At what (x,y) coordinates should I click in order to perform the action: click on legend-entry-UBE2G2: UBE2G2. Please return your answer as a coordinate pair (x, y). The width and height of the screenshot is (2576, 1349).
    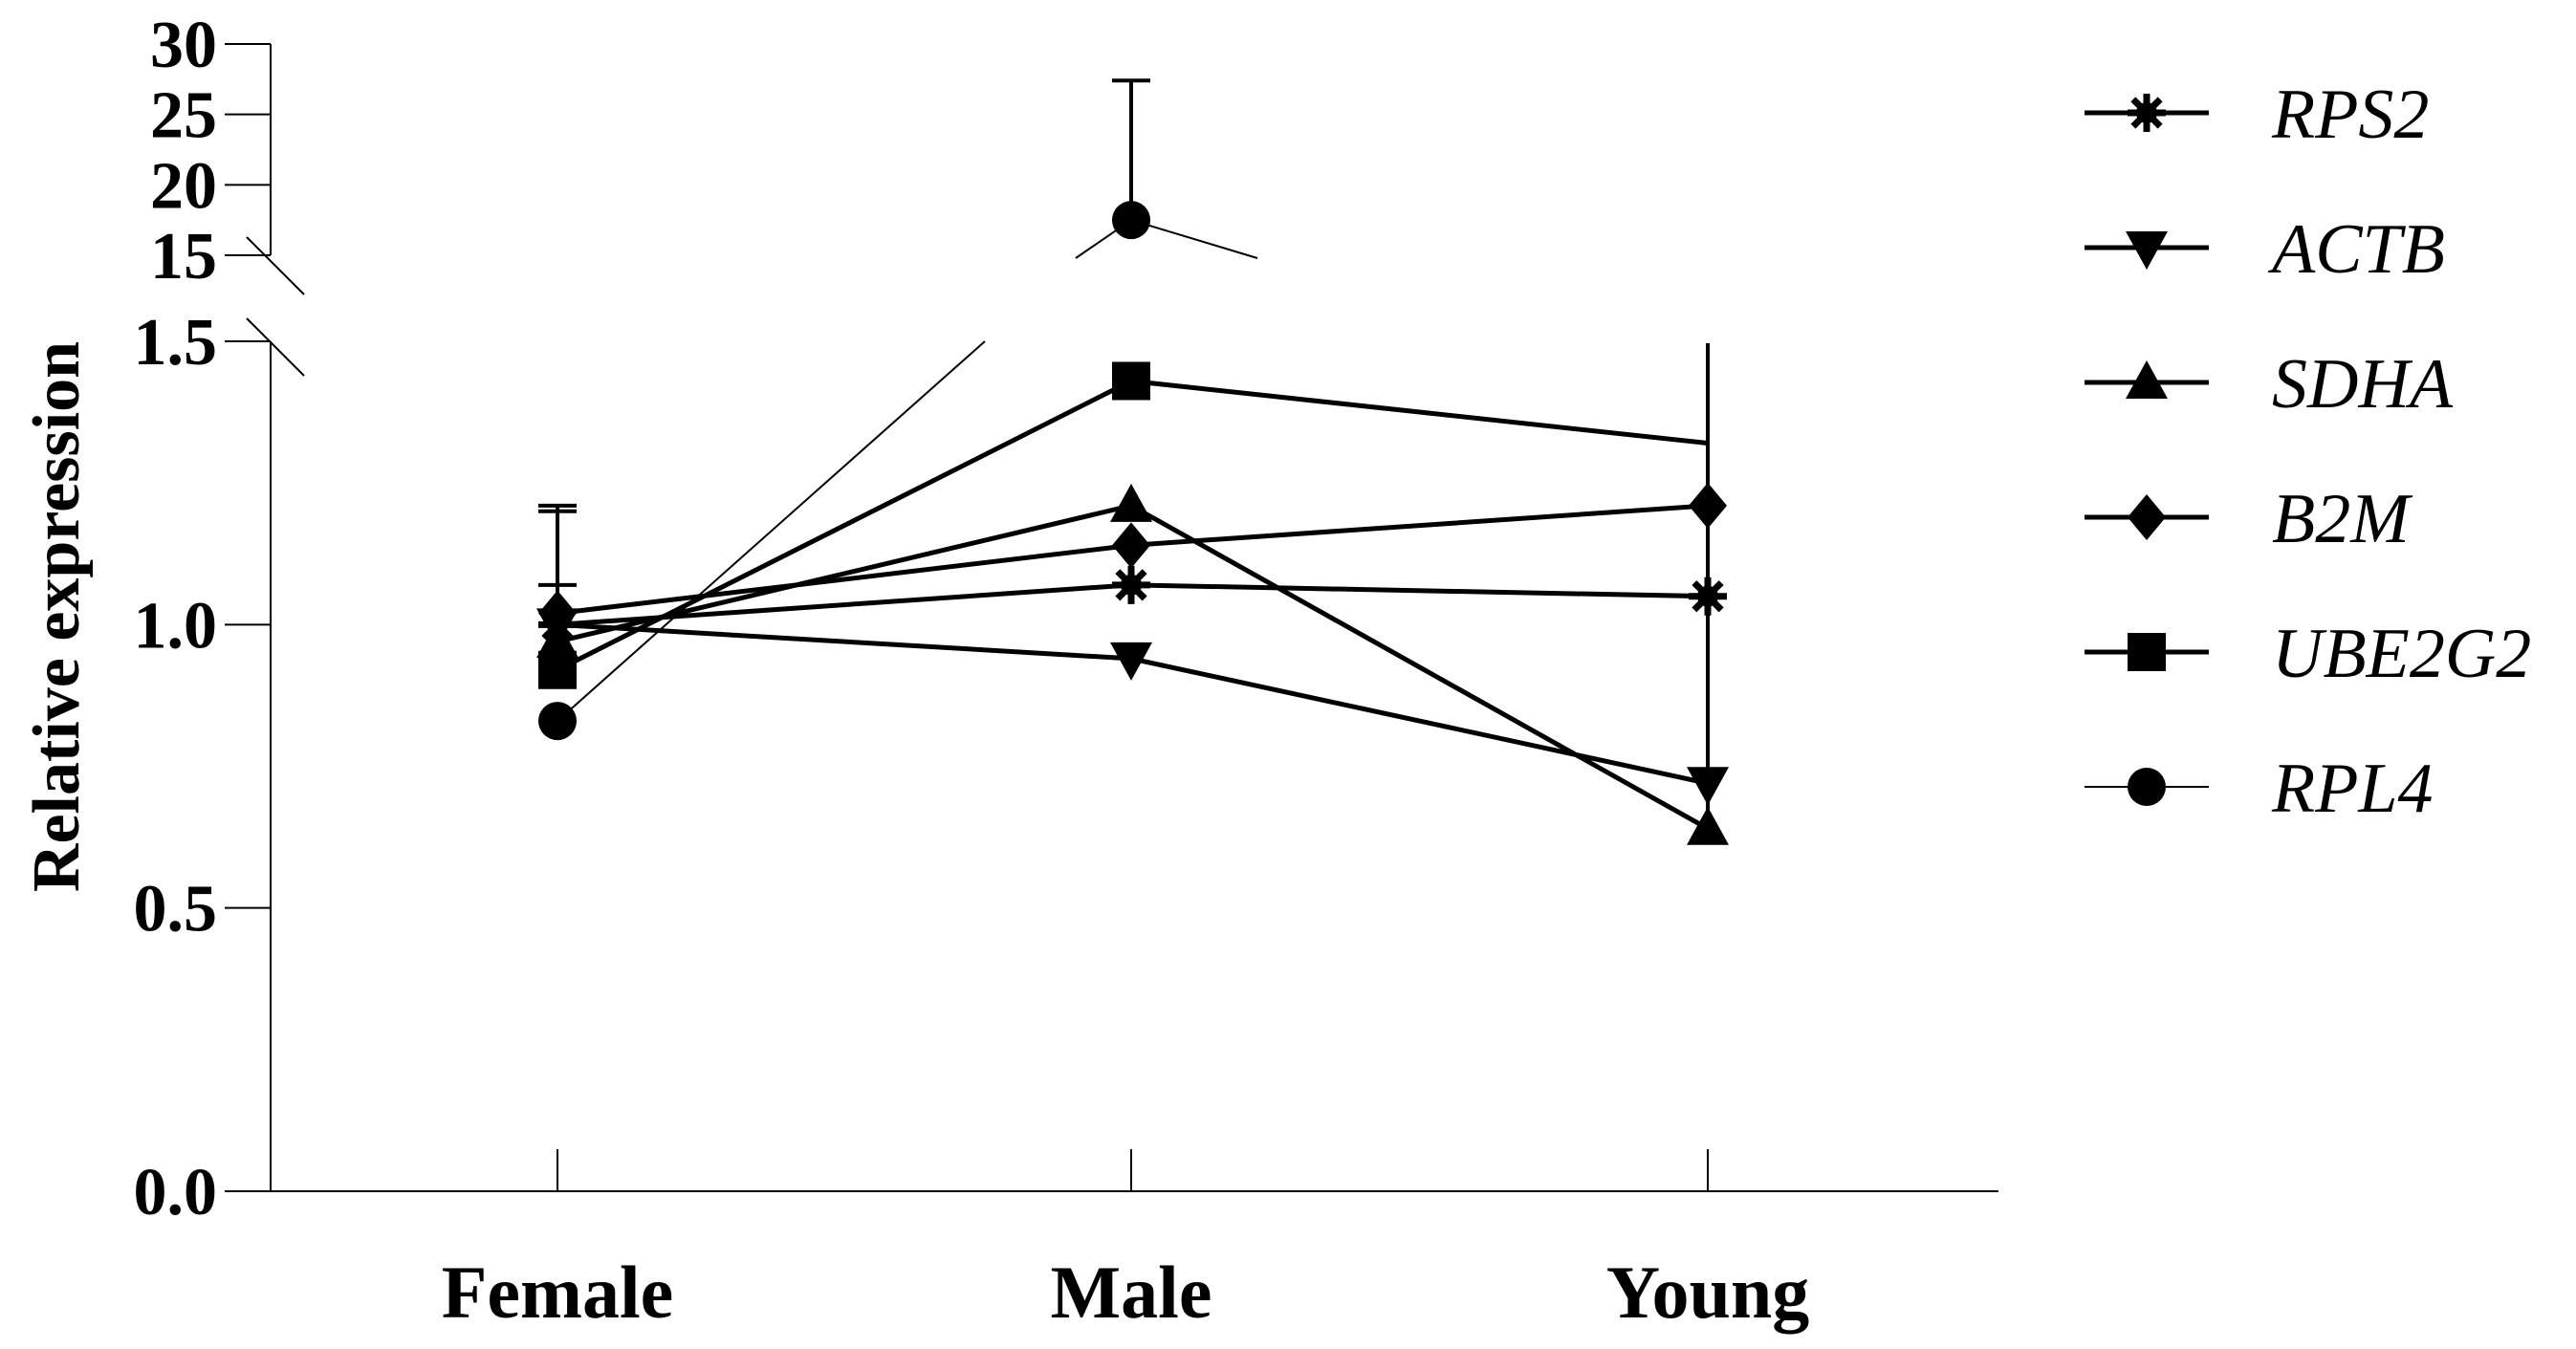
    Looking at the image, I should click on (2308, 654).